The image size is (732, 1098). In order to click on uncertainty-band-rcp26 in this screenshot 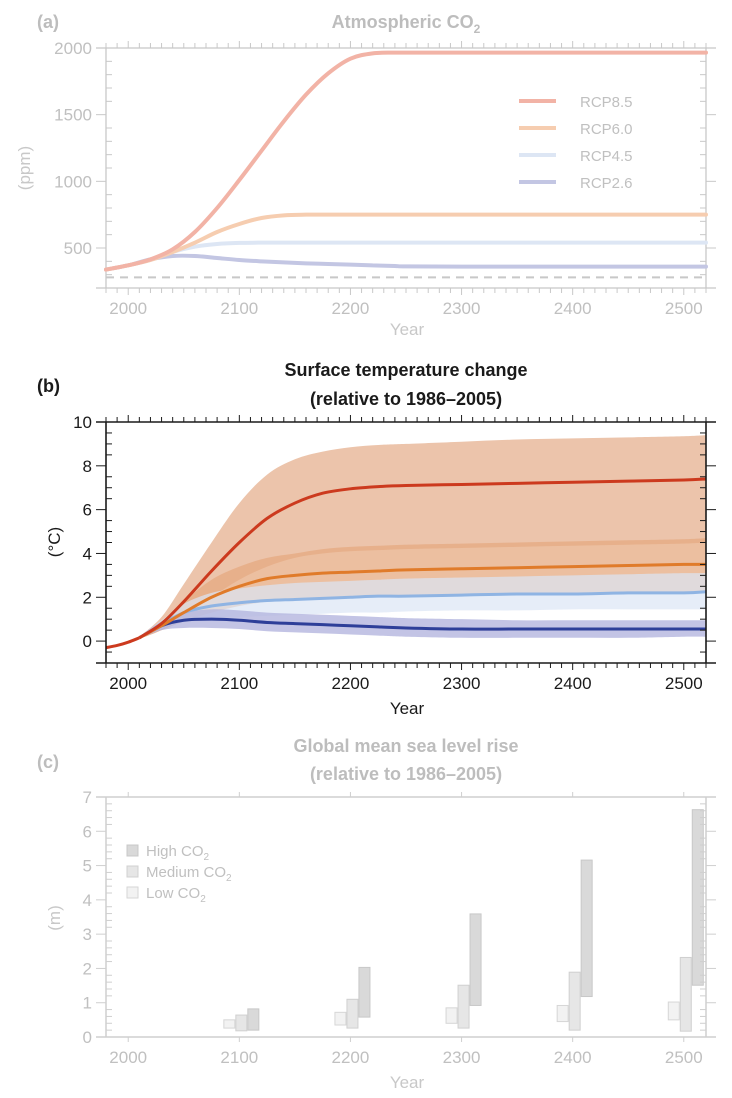, I will do `click(423, 624)`.